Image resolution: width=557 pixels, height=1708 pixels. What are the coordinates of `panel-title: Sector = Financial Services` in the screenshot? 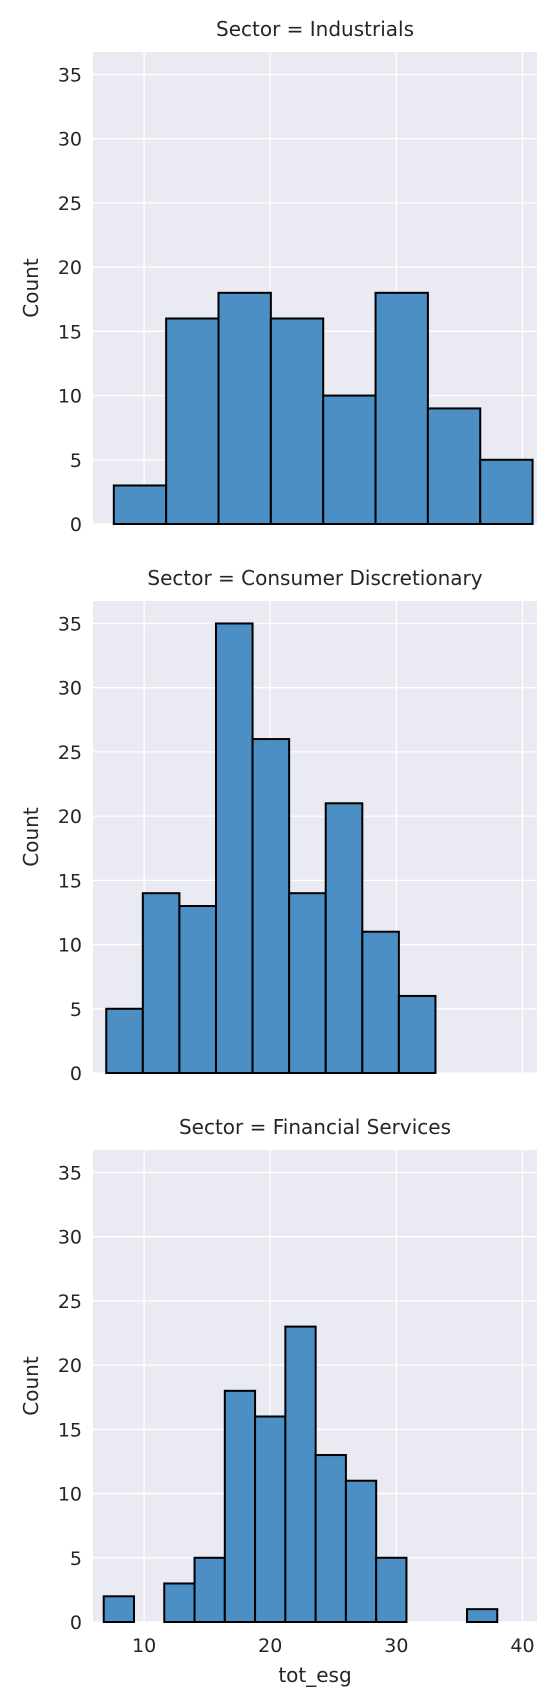 It's located at (315, 1127).